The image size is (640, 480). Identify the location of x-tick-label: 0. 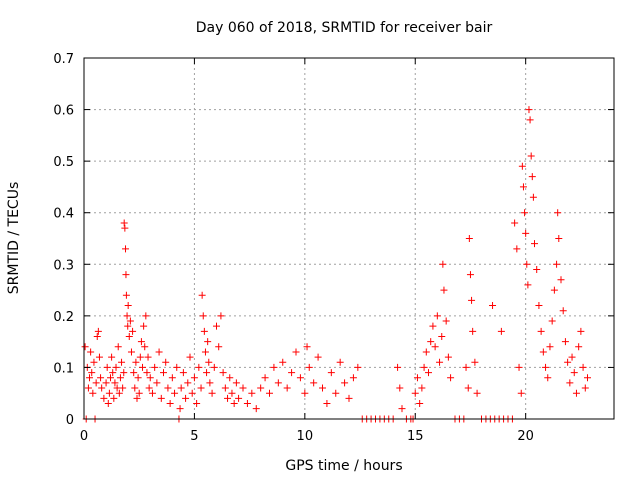
(84, 436).